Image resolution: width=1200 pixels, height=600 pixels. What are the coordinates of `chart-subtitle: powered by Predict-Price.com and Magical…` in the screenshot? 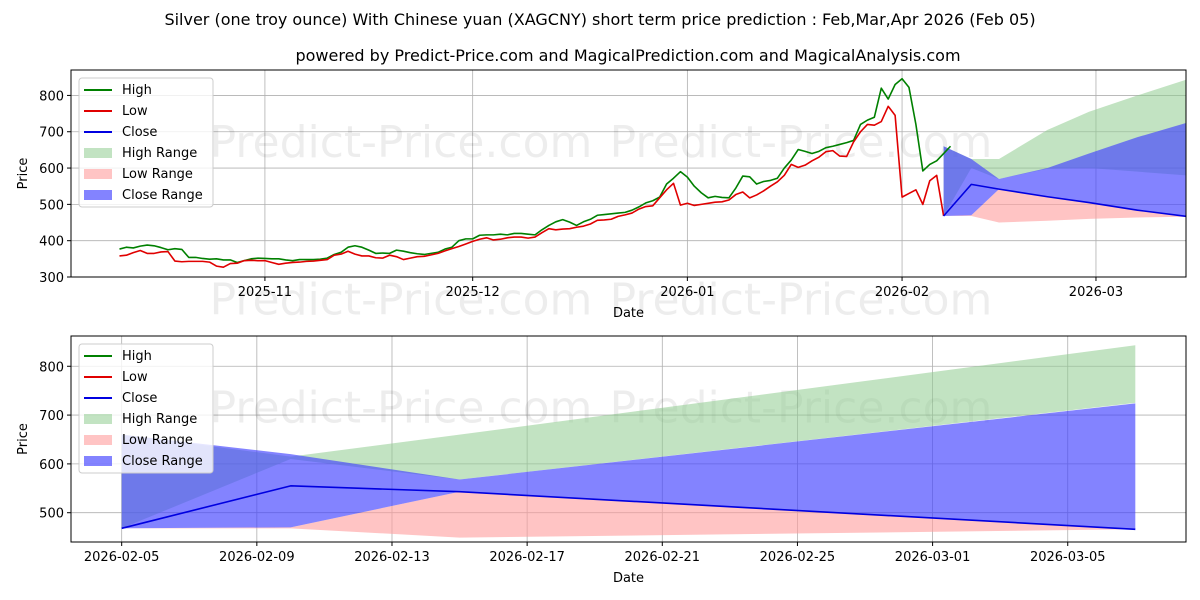 It's located at (627, 55).